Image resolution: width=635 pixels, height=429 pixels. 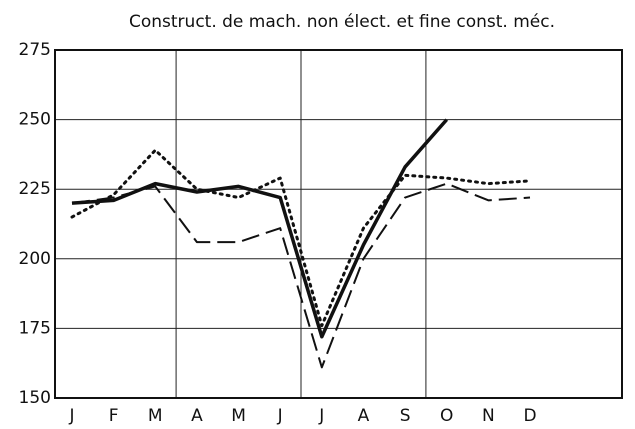 What do you see at coordinates (35, 398) in the screenshot?
I see `y-tick-label: 150` at bounding box center [35, 398].